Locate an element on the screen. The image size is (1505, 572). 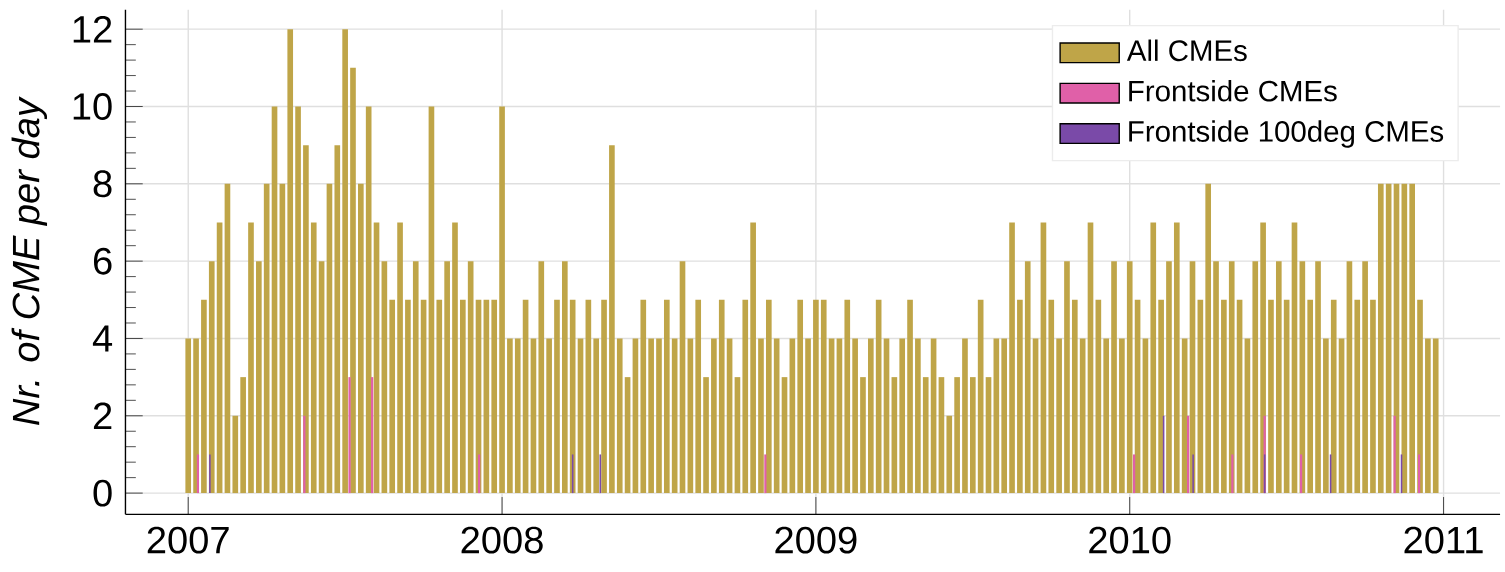
y-tick-label: 6 is located at coordinates (102, 261).